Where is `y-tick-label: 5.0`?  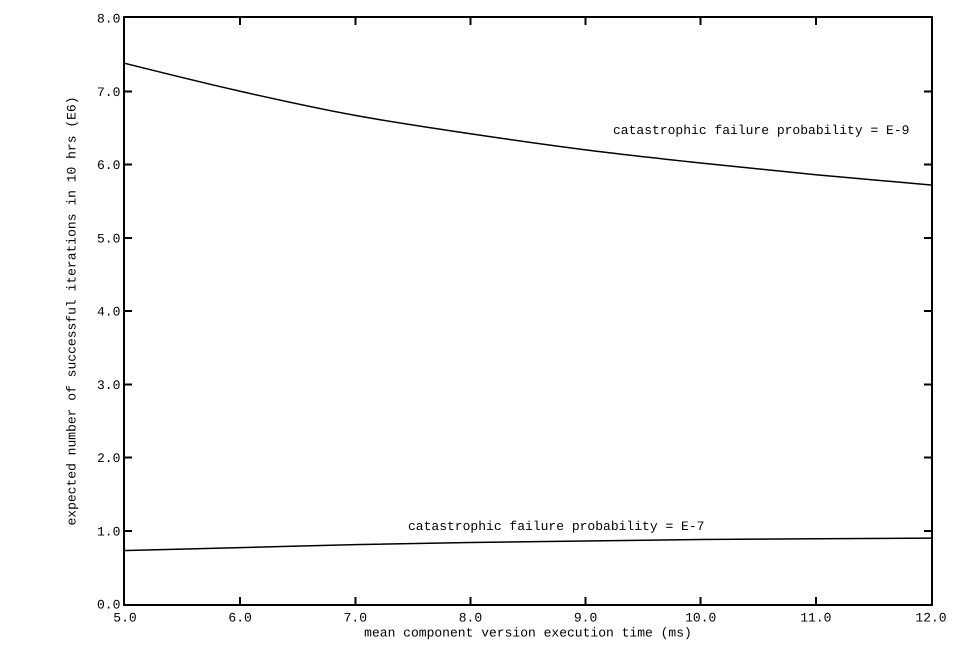
y-tick-label: 5.0 is located at coordinates (108, 238).